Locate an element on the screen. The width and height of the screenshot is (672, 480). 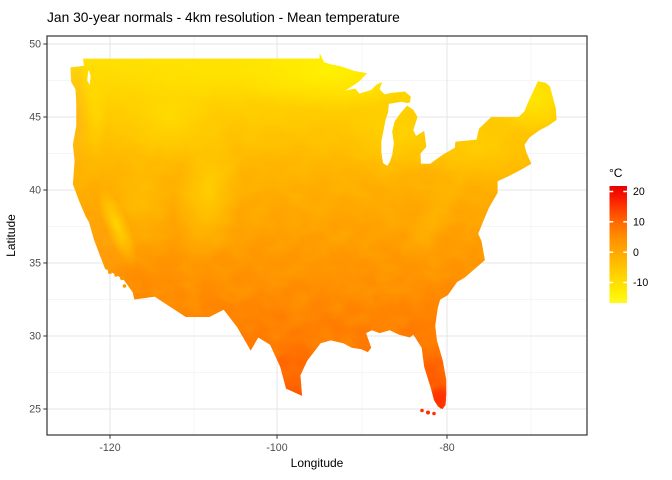
legend-label-0: 0 is located at coordinates (636, 253).